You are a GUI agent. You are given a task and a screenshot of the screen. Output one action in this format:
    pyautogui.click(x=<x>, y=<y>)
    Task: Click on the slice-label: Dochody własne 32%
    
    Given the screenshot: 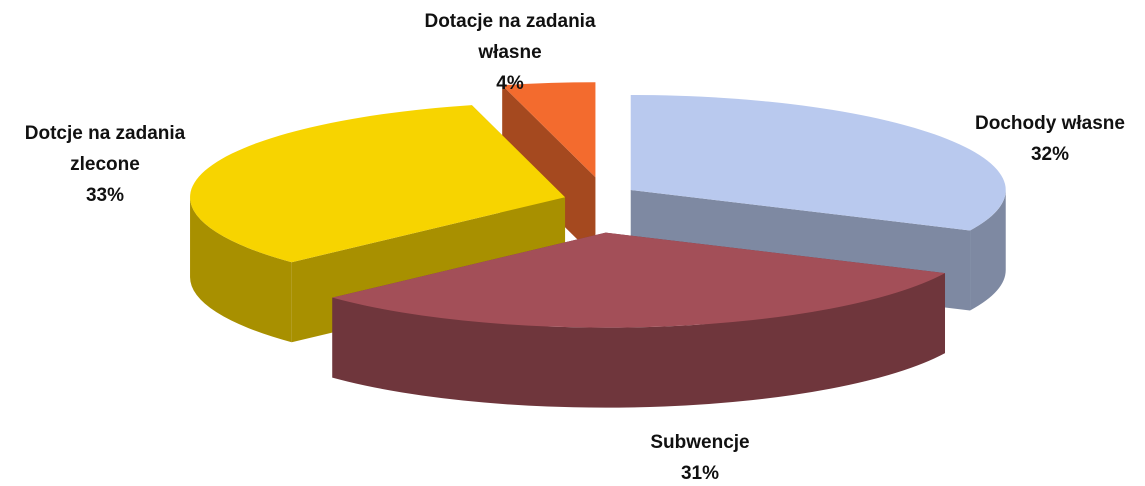 What is the action you would take?
    pyautogui.click(x=1042, y=139)
    